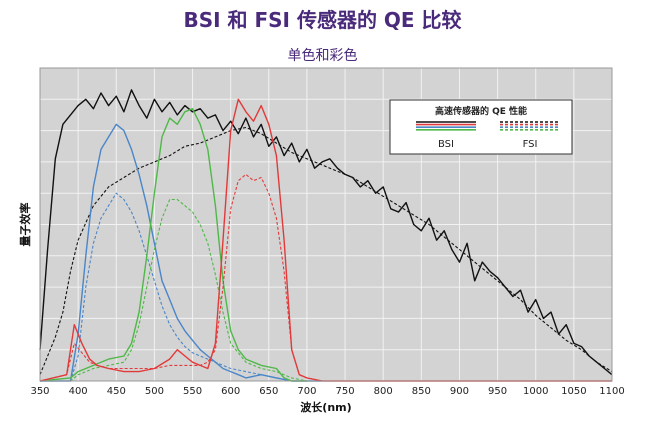 This screenshot has width=645, height=421. What do you see at coordinates (459, 391) in the screenshot?
I see `x-tick-label-900: 900` at bounding box center [459, 391].